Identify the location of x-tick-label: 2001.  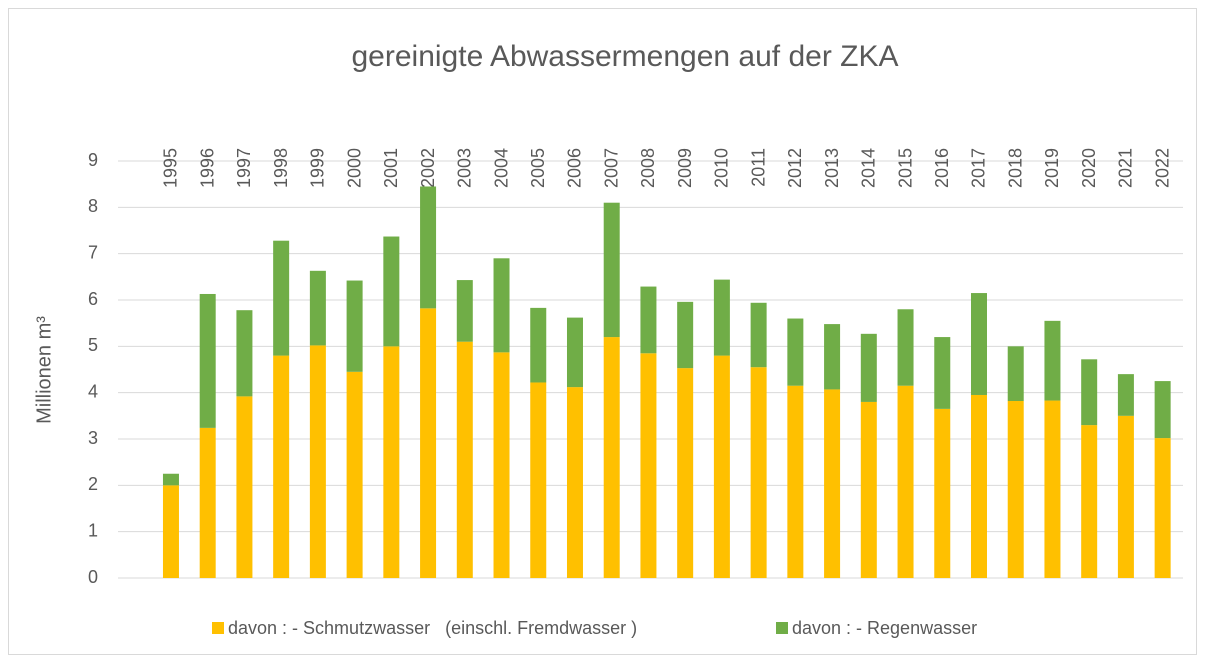
(391, 168).